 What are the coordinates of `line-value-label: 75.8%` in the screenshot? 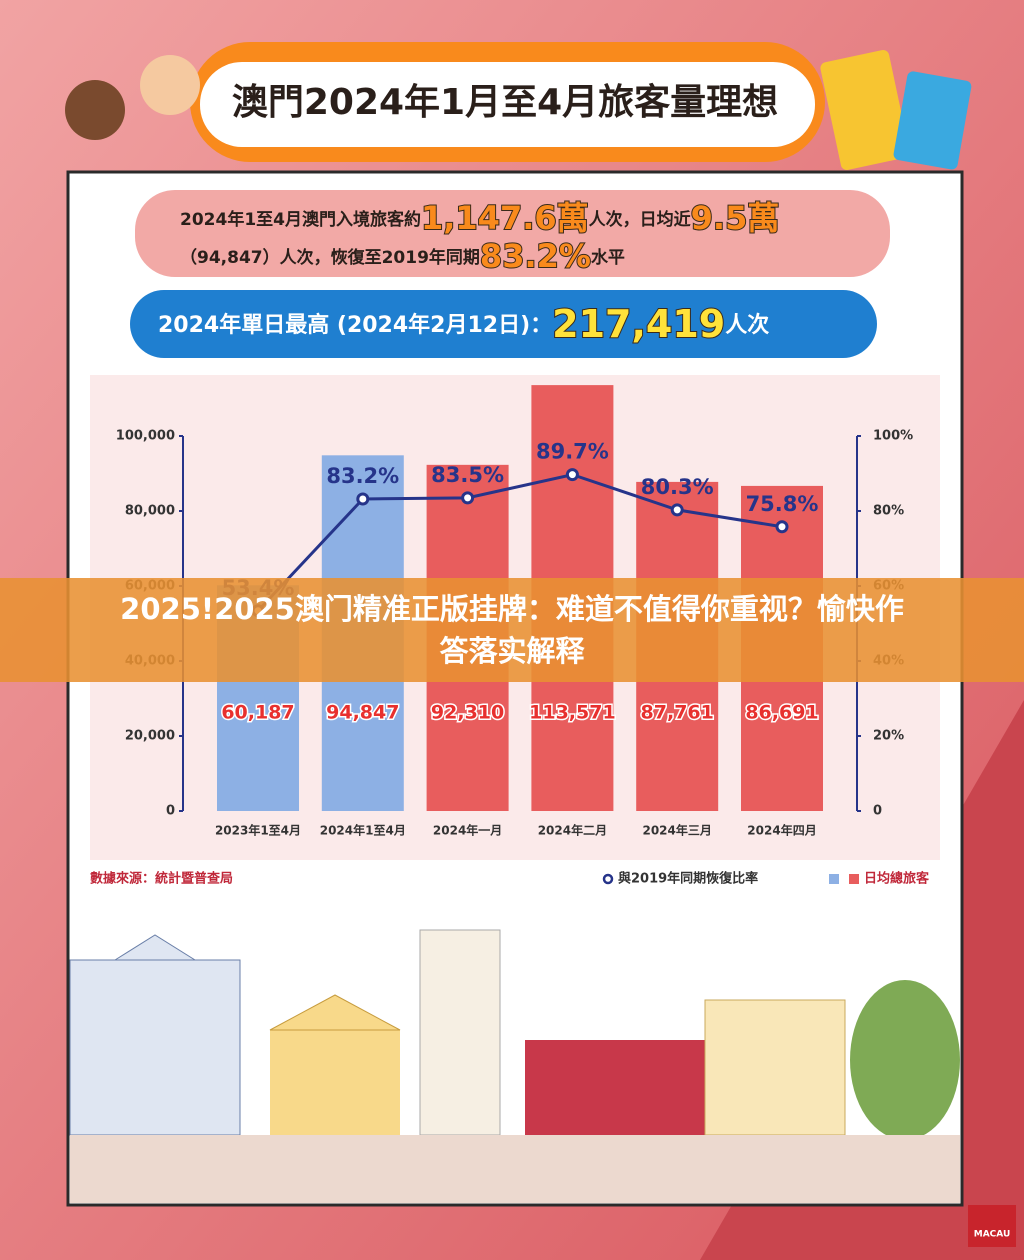 It's located at (782, 504).